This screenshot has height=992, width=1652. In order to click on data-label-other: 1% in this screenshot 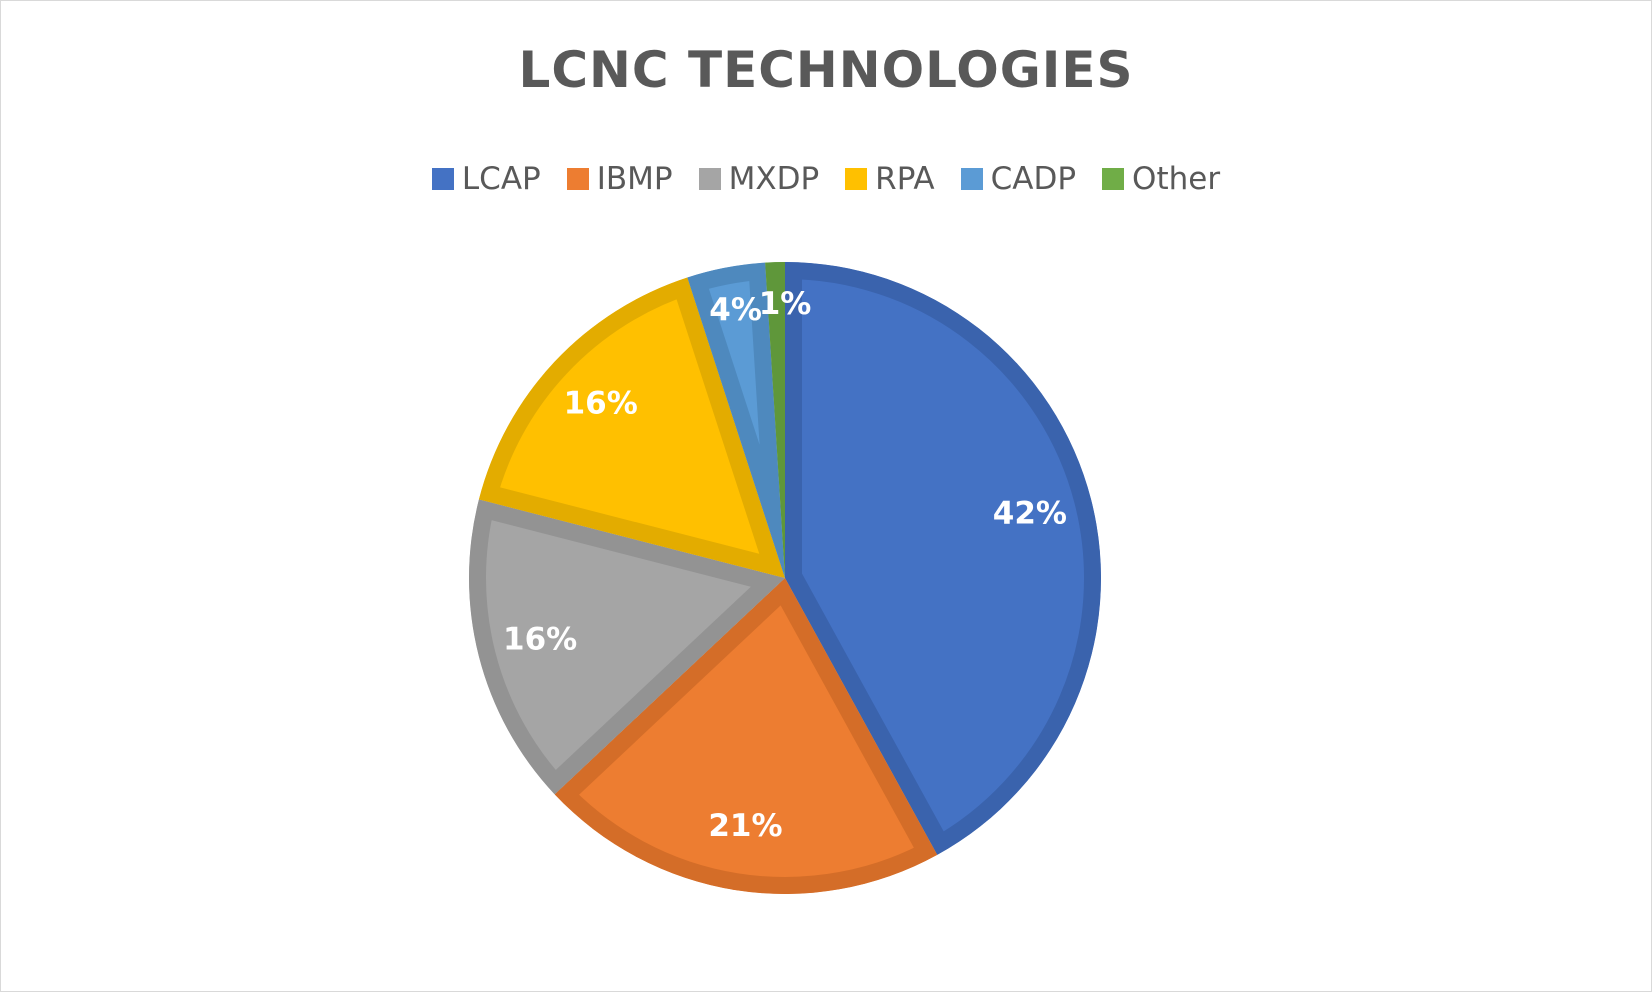, I will do `click(785, 304)`.